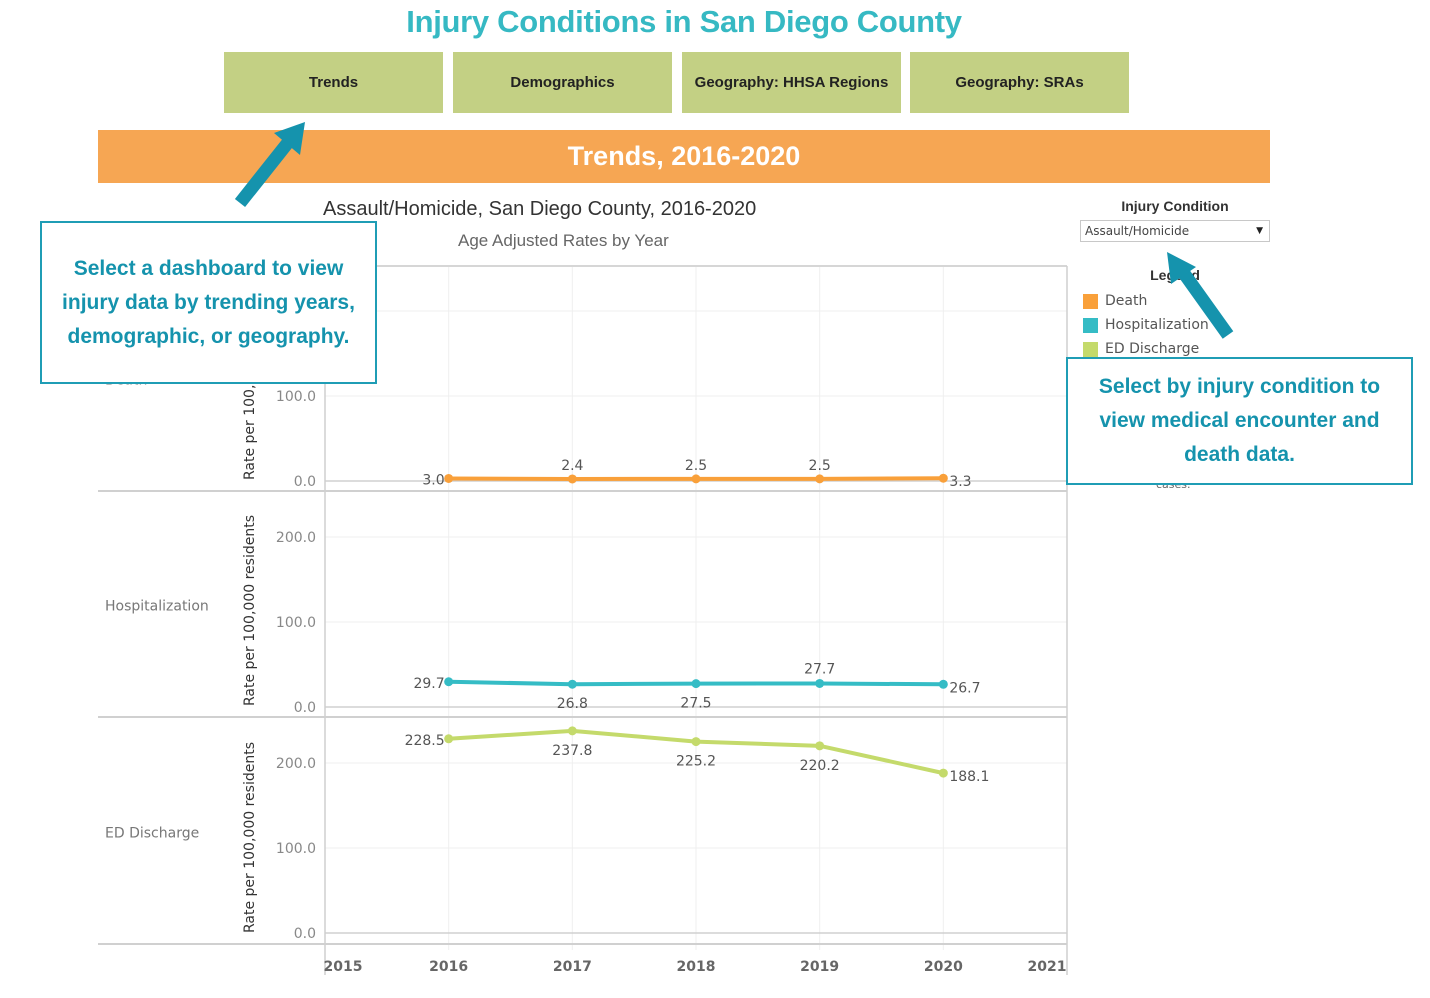 This screenshot has width=1430, height=998. Describe the element at coordinates (433, 480) in the screenshot. I see `data-label: 3.0` at that location.